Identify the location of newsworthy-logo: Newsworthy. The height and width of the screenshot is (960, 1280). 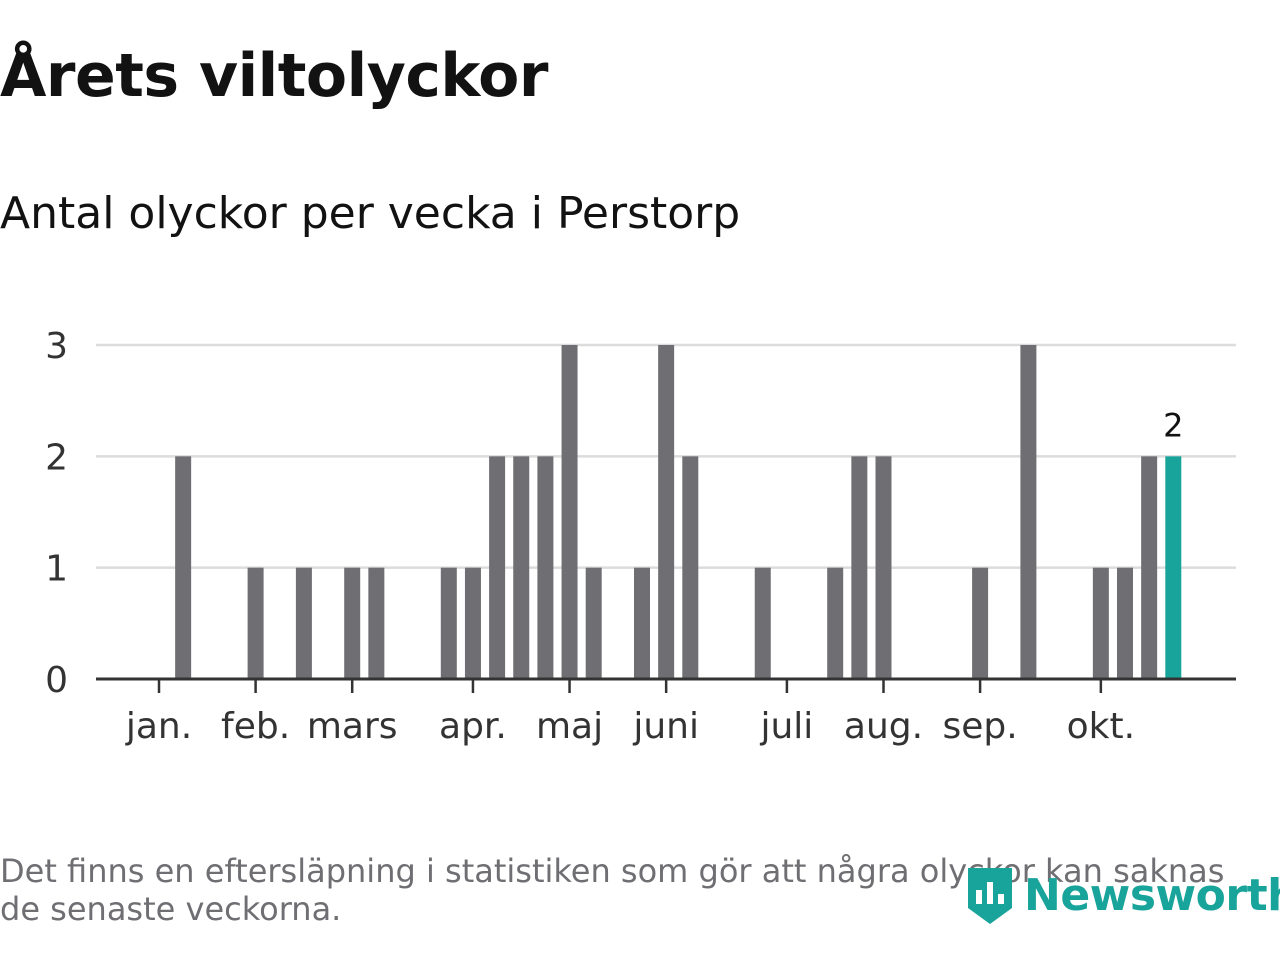
(1122, 895).